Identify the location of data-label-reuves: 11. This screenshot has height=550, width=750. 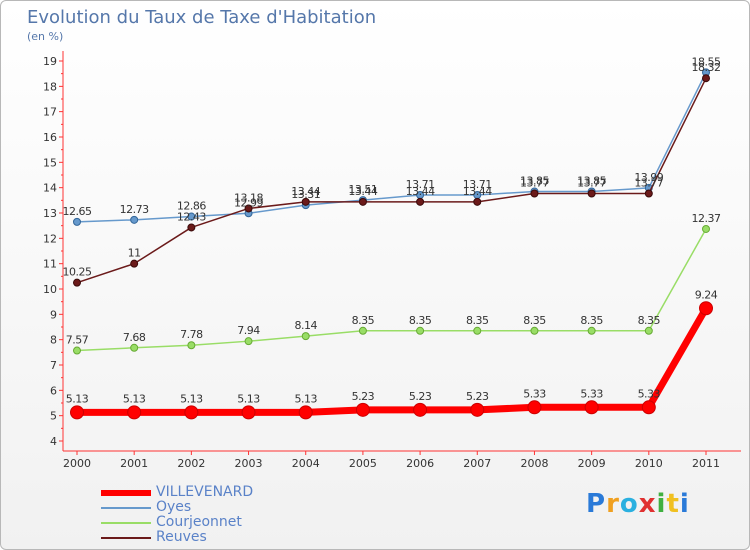
(134, 253).